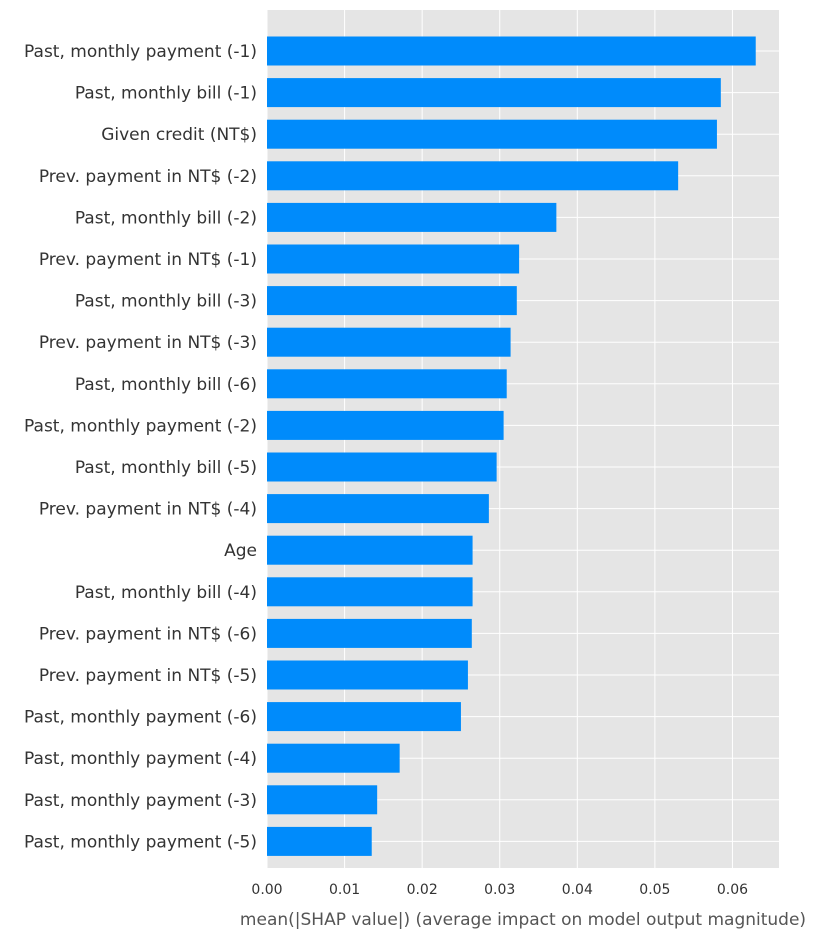  What do you see at coordinates (140, 842) in the screenshot?
I see `category-label-19: Past, monthly payment (-5)` at bounding box center [140, 842].